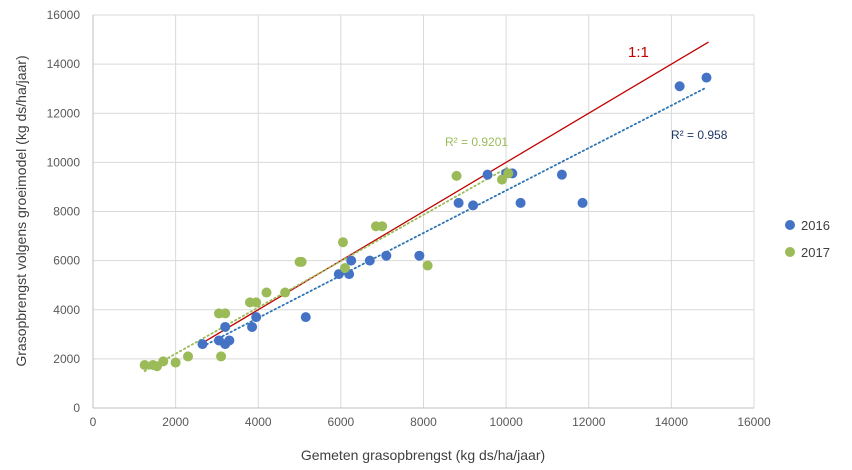 Image resolution: width=852 pixels, height=470 pixels. What do you see at coordinates (423, 455) in the screenshot?
I see `x-axis-title: Gemeten grasopbrengst (kg ds/ha/jaar)` at bounding box center [423, 455].